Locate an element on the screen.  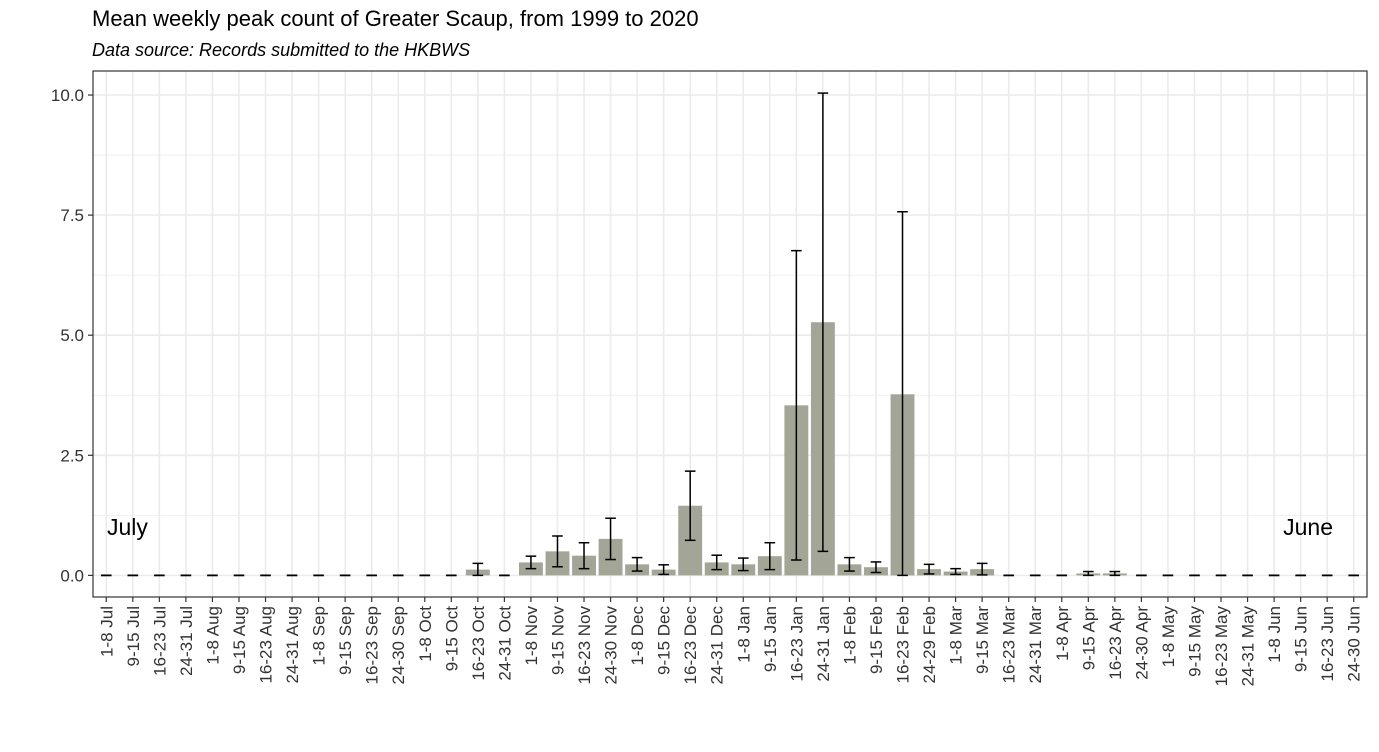
x-tick-label: 9-15 Nov is located at coordinates (557, 640).